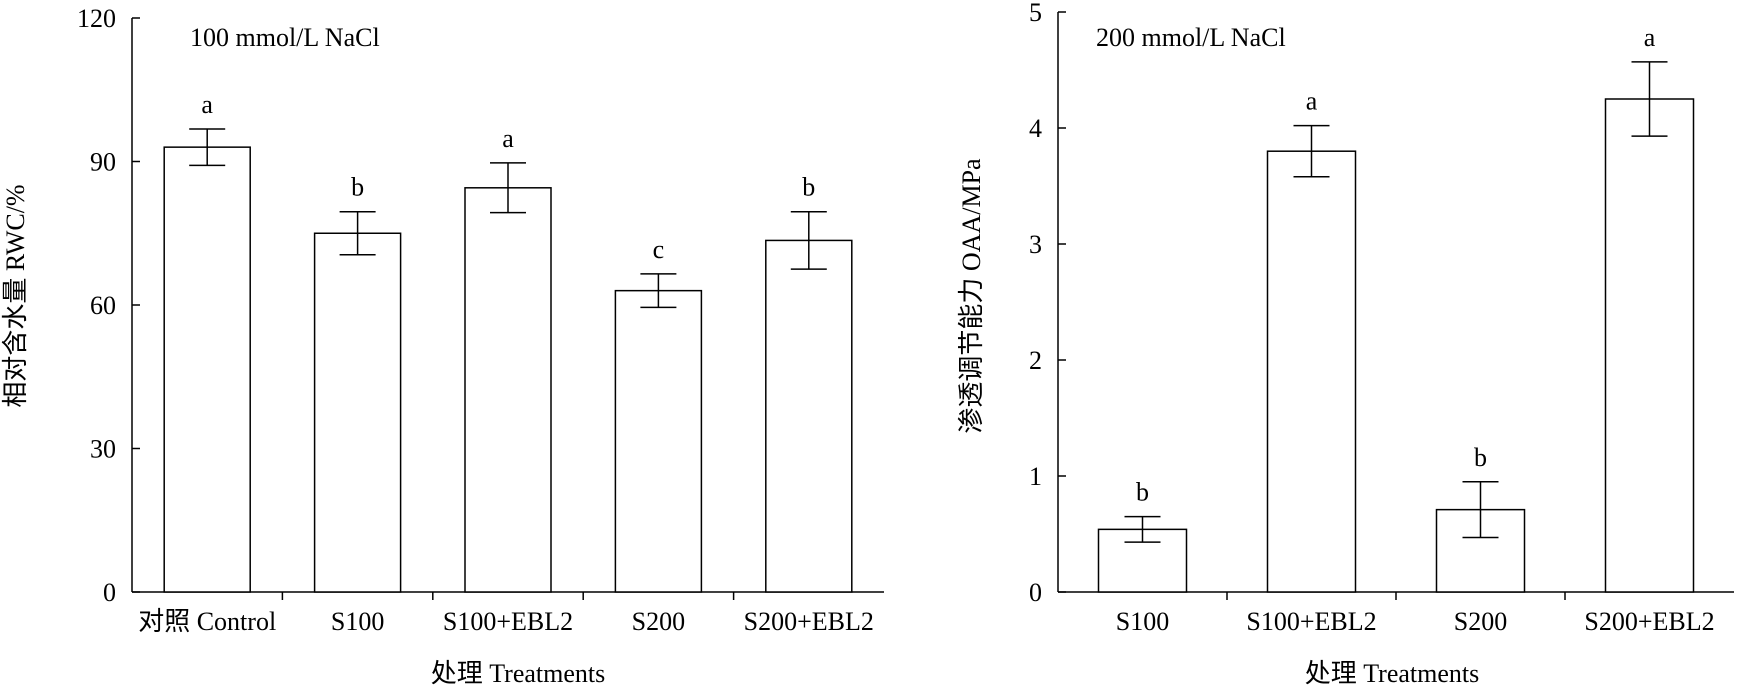 Image resolution: width=1739 pixels, height=688 pixels. Describe the element at coordinates (103, 449) in the screenshot. I see `y-tick-label: 30` at that location.